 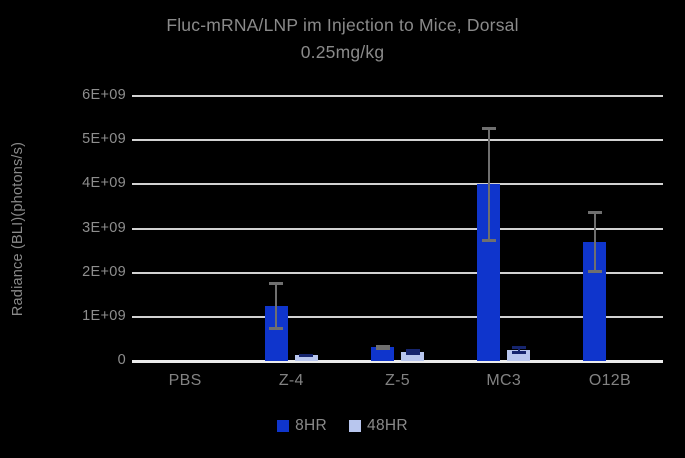 I want to click on bar-8hr-mc3, so click(x=489, y=272).